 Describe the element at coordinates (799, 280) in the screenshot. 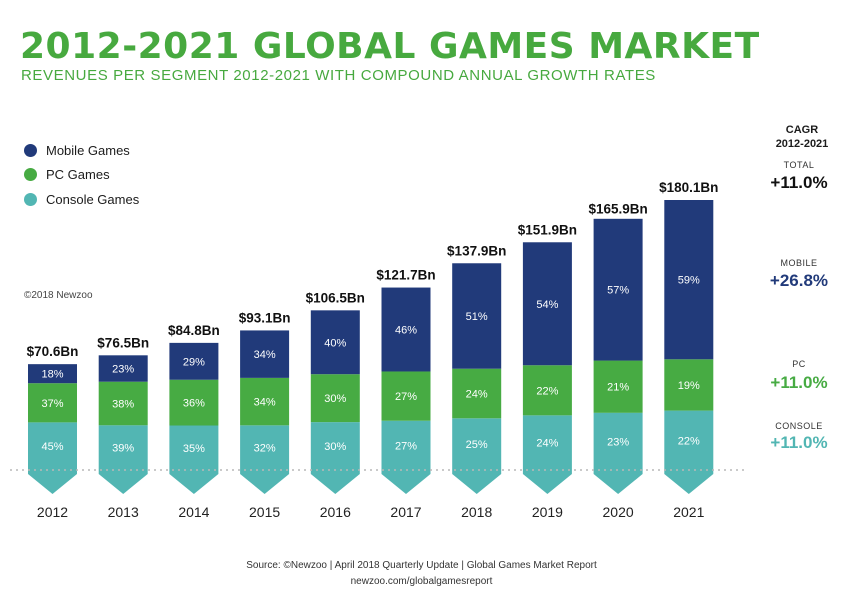

I see `cagr-mobile-value: +26.8%` at that location.